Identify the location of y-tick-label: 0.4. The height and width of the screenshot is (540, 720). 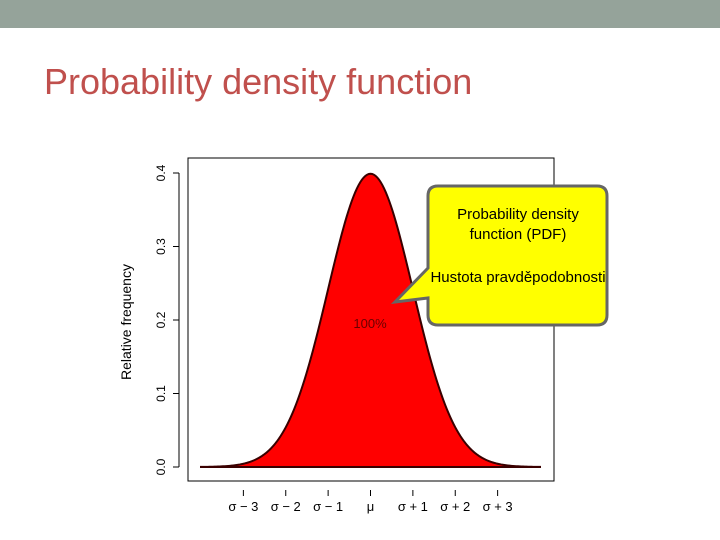
(161, 172).